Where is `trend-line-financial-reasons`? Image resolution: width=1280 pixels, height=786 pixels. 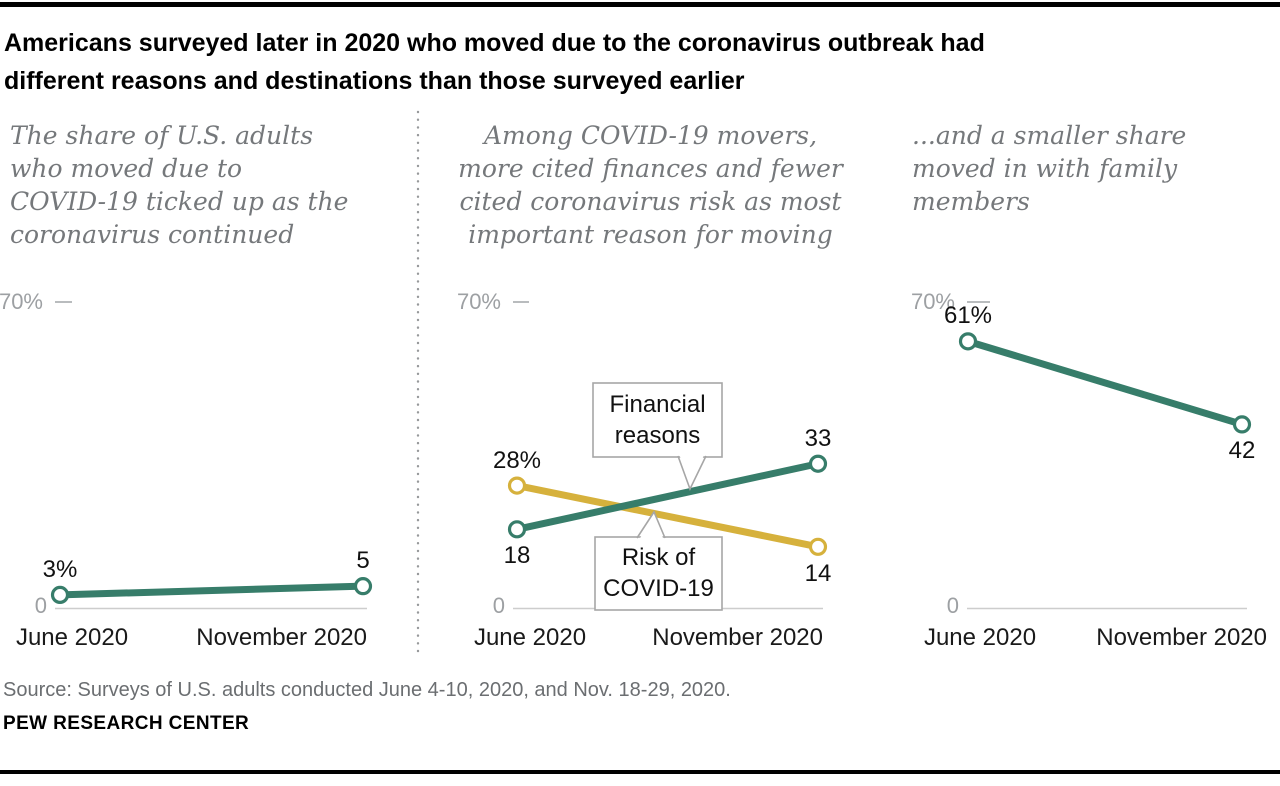
trend-line-financial-reasons is located at coordinates (667, 496).